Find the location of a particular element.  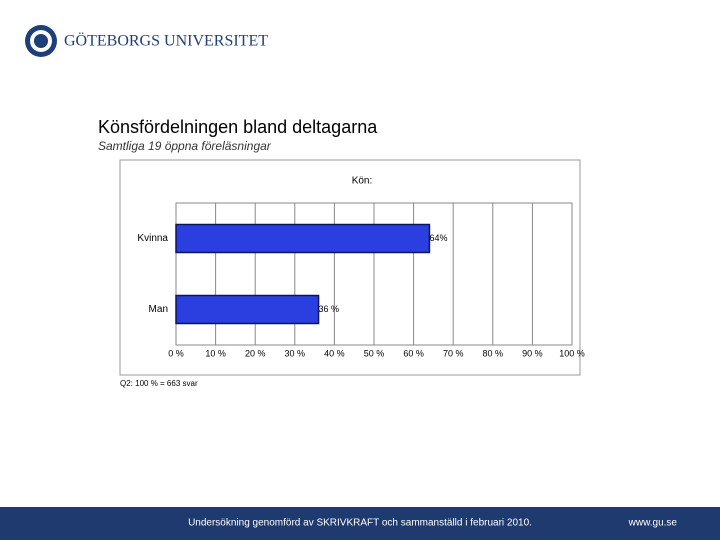

value-label: 64% is located at coordinates (438, 238).